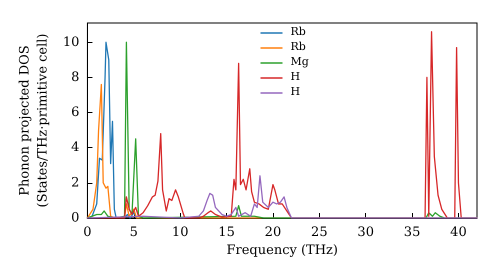 The width and height of the screenshot is (500, 280). Describe the element at coordinates (75, 148) in the screenshot. I see `y-tick-label: 4` at that location.